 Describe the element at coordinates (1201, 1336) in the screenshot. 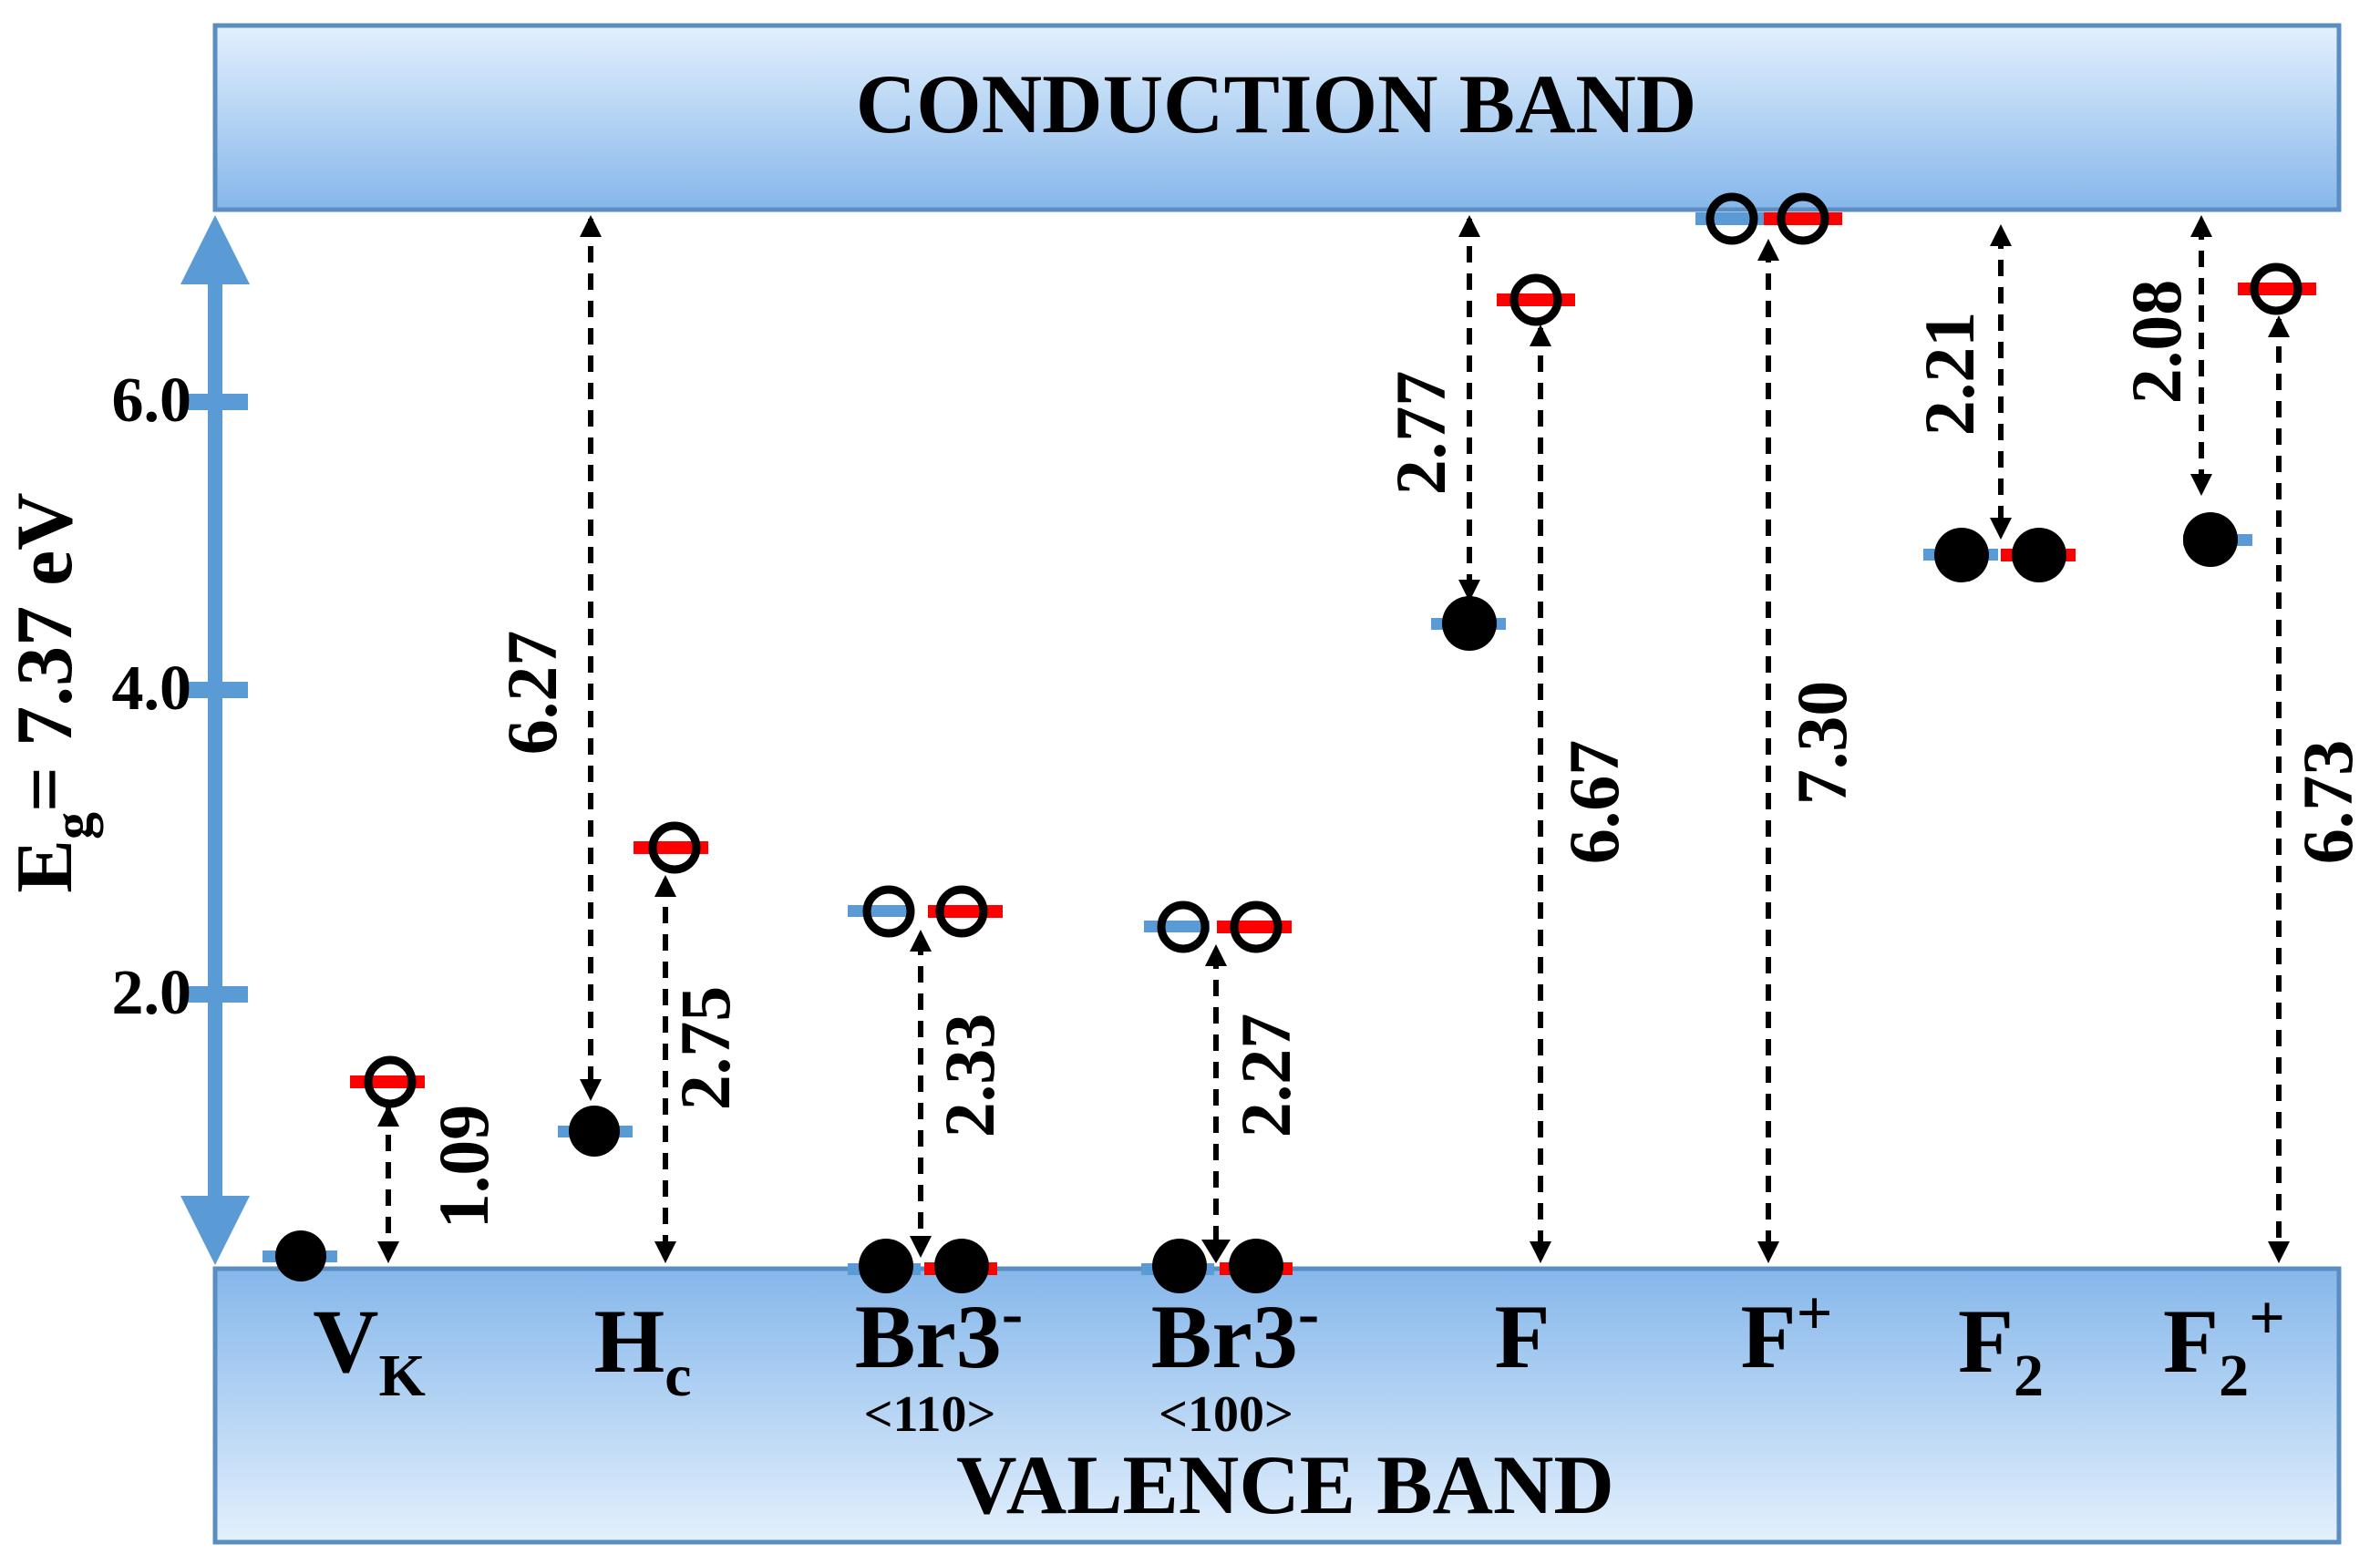

I see `label-name: Br` at that location.